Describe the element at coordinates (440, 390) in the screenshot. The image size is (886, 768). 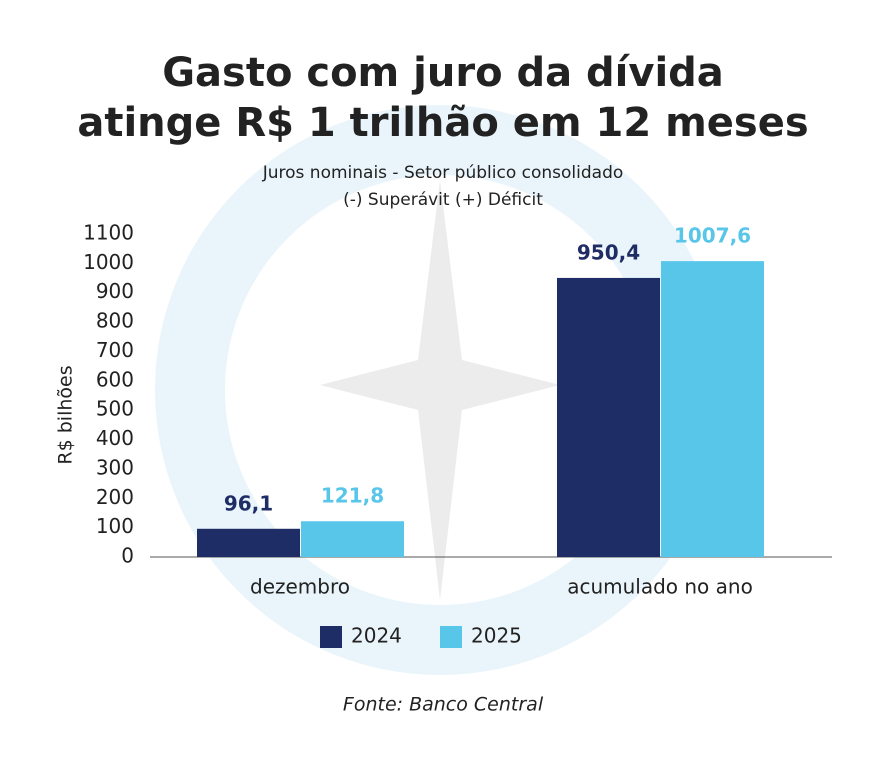
I see `watermark-star` at that location.